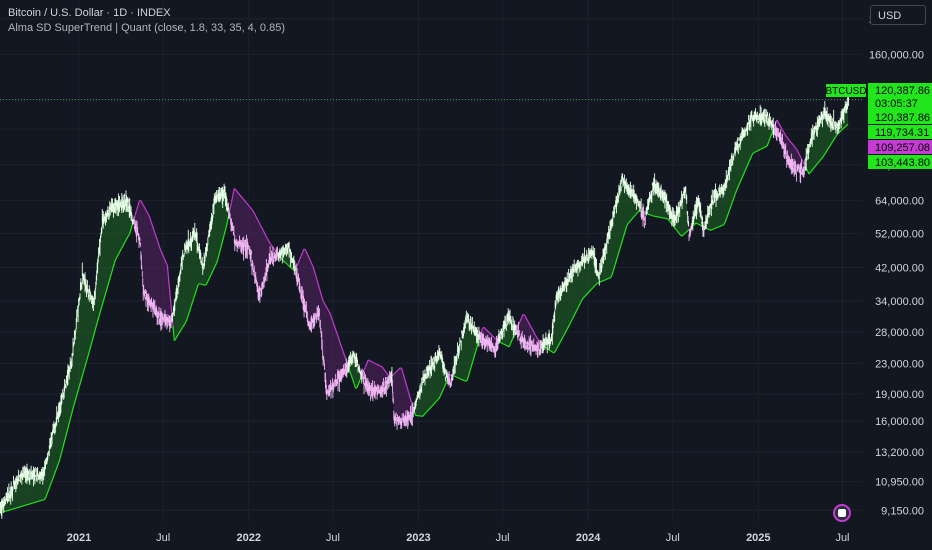 The height and width of the screenshot is (550, 932). I want to click on flag-icon, so click(842, 513).